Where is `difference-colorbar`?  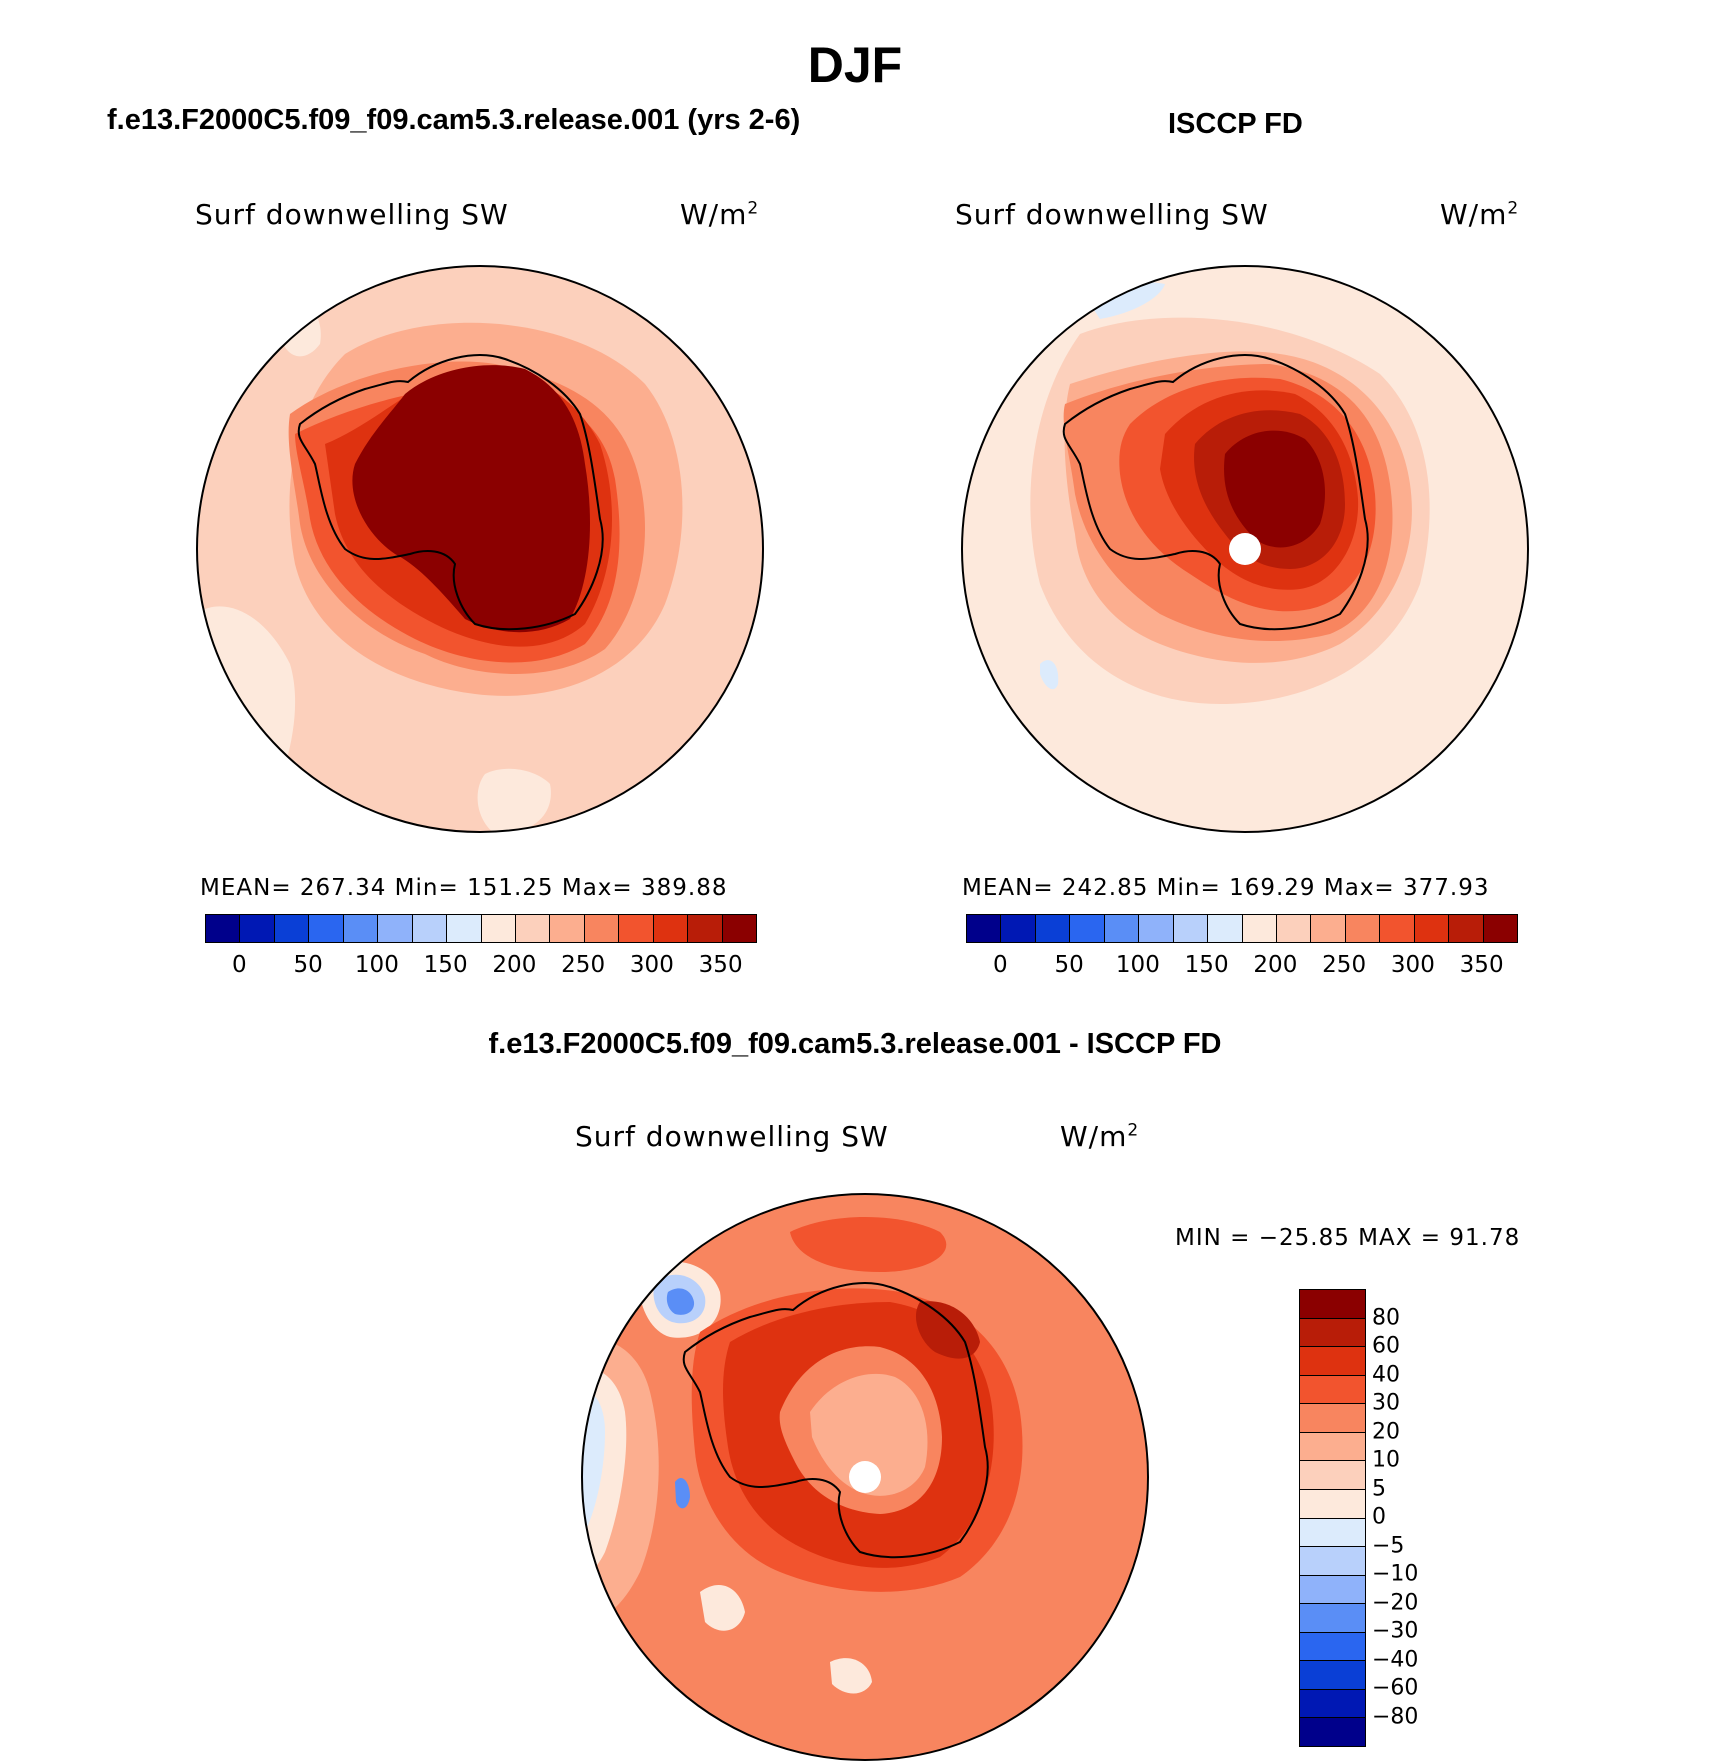
difference-colorbar is located at coordinates (1332, 1518).